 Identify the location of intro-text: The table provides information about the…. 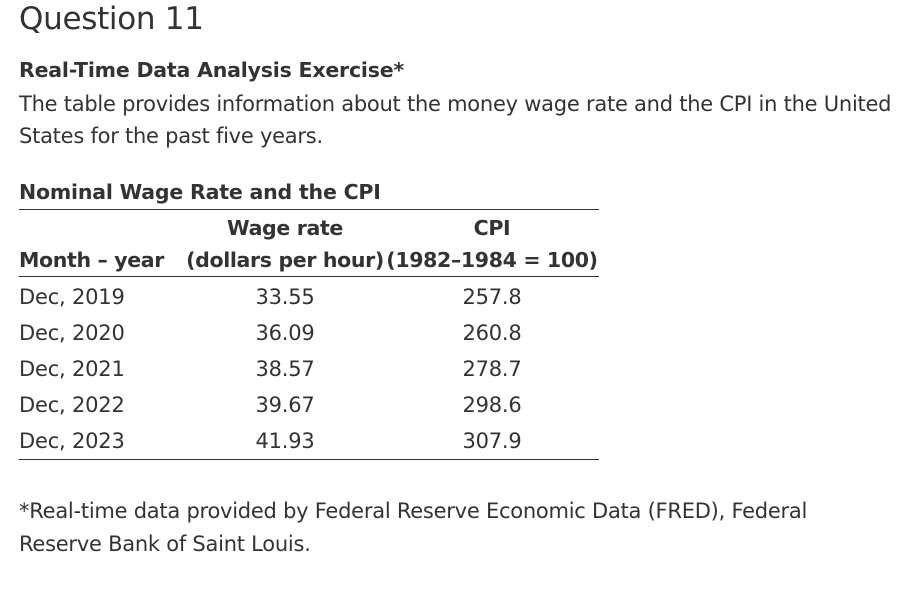
(455, 120).